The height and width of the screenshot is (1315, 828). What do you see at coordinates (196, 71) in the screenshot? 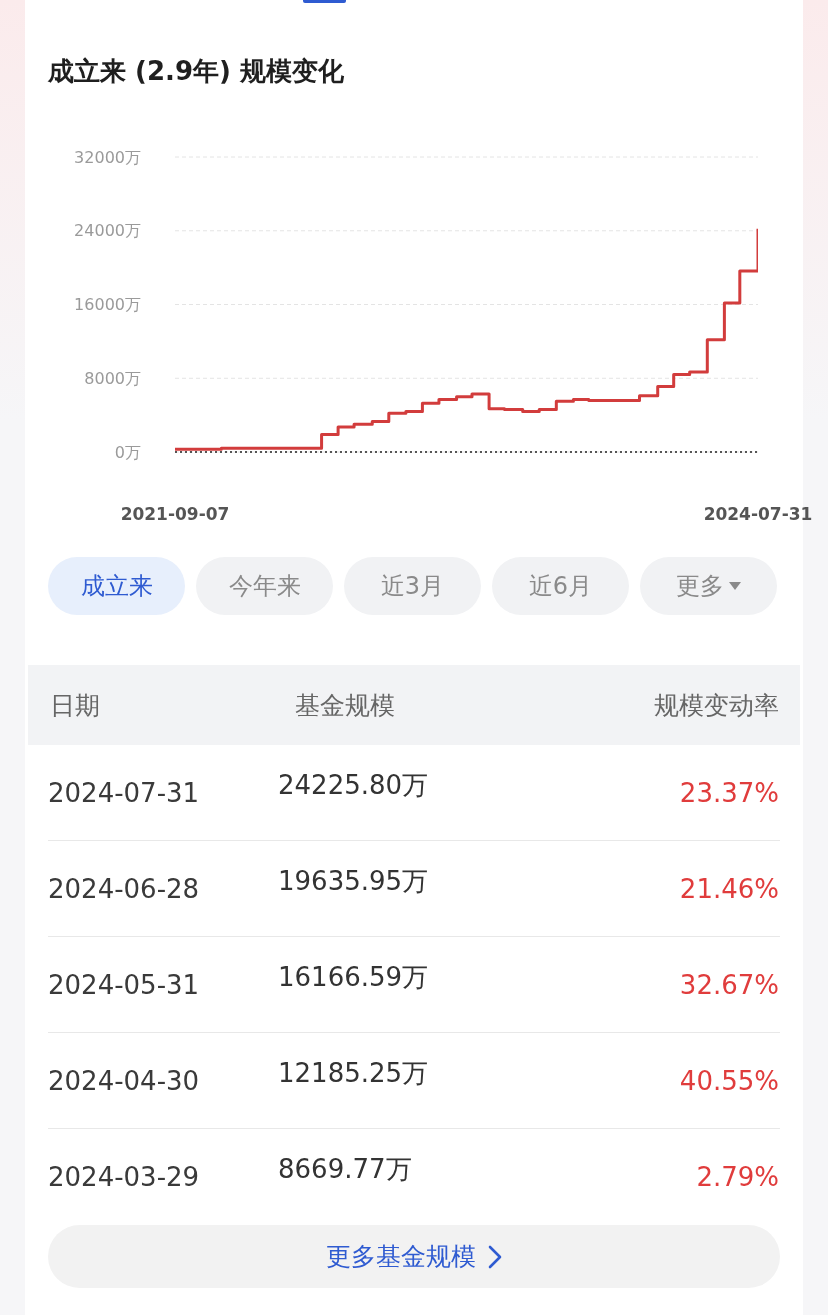
I see `chart-title: 成立来 (2.9年) 规模变化` at bounding box center [196, 71].